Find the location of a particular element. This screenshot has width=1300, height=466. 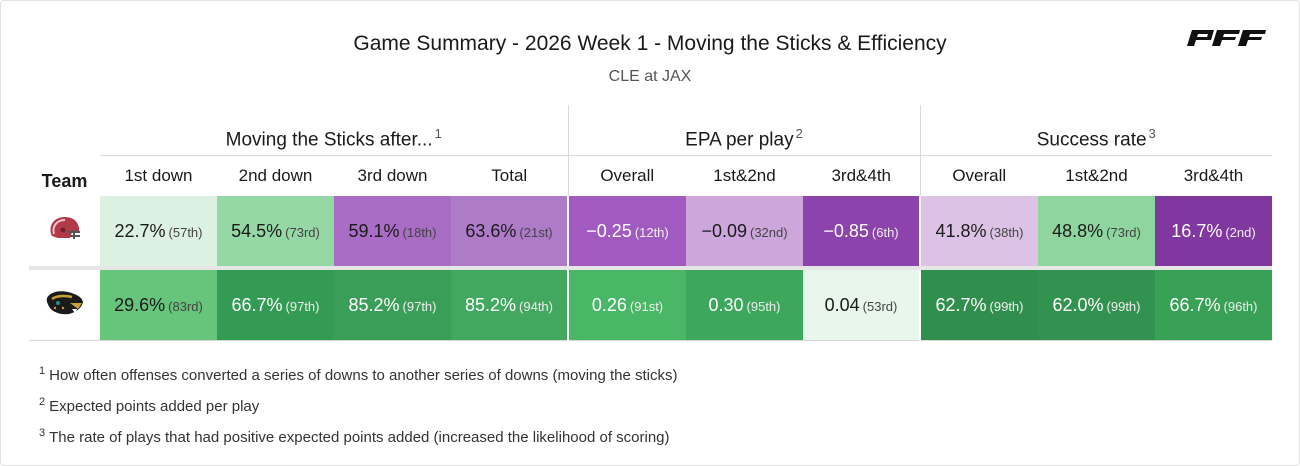

stat-cell: −0.09 (32nd) is located at coordinates (744, 231).